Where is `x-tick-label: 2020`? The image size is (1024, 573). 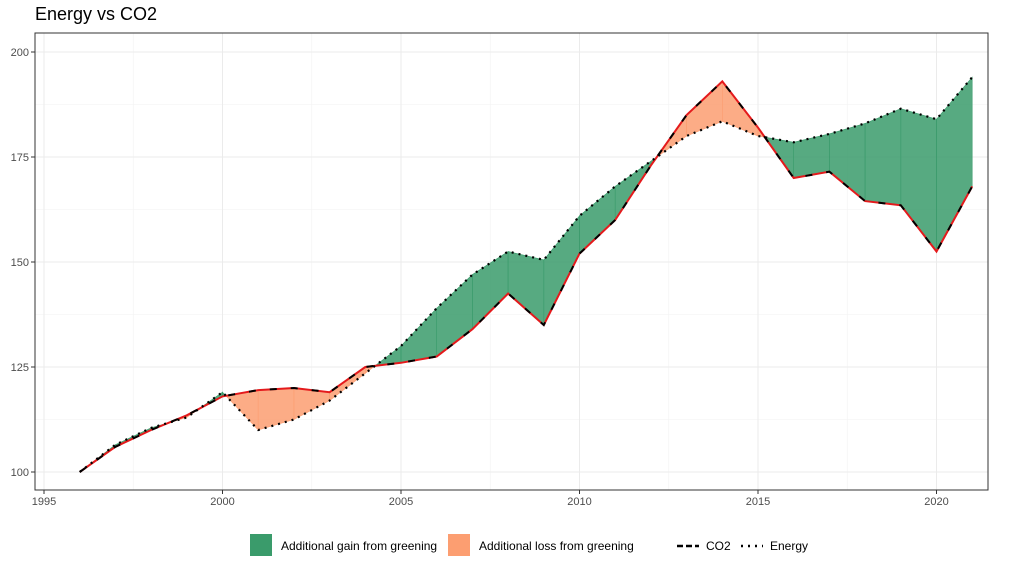
x-tick-label: 2020 is located at coordinates (936, 502).